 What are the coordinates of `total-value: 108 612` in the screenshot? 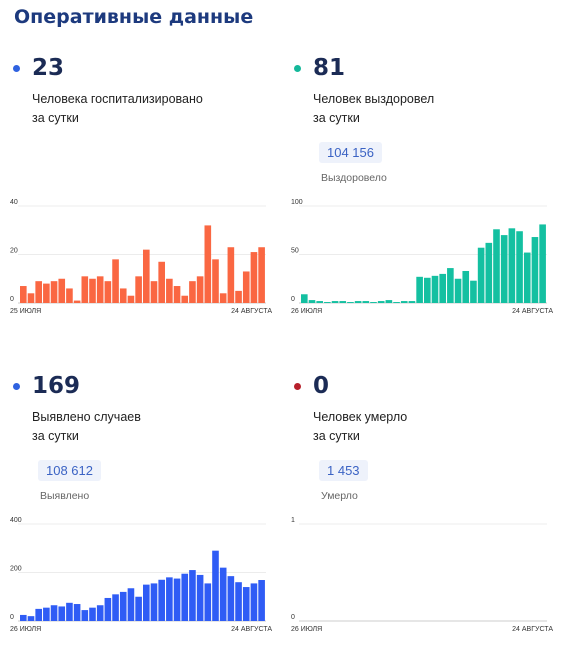 It's located at (69, 470).